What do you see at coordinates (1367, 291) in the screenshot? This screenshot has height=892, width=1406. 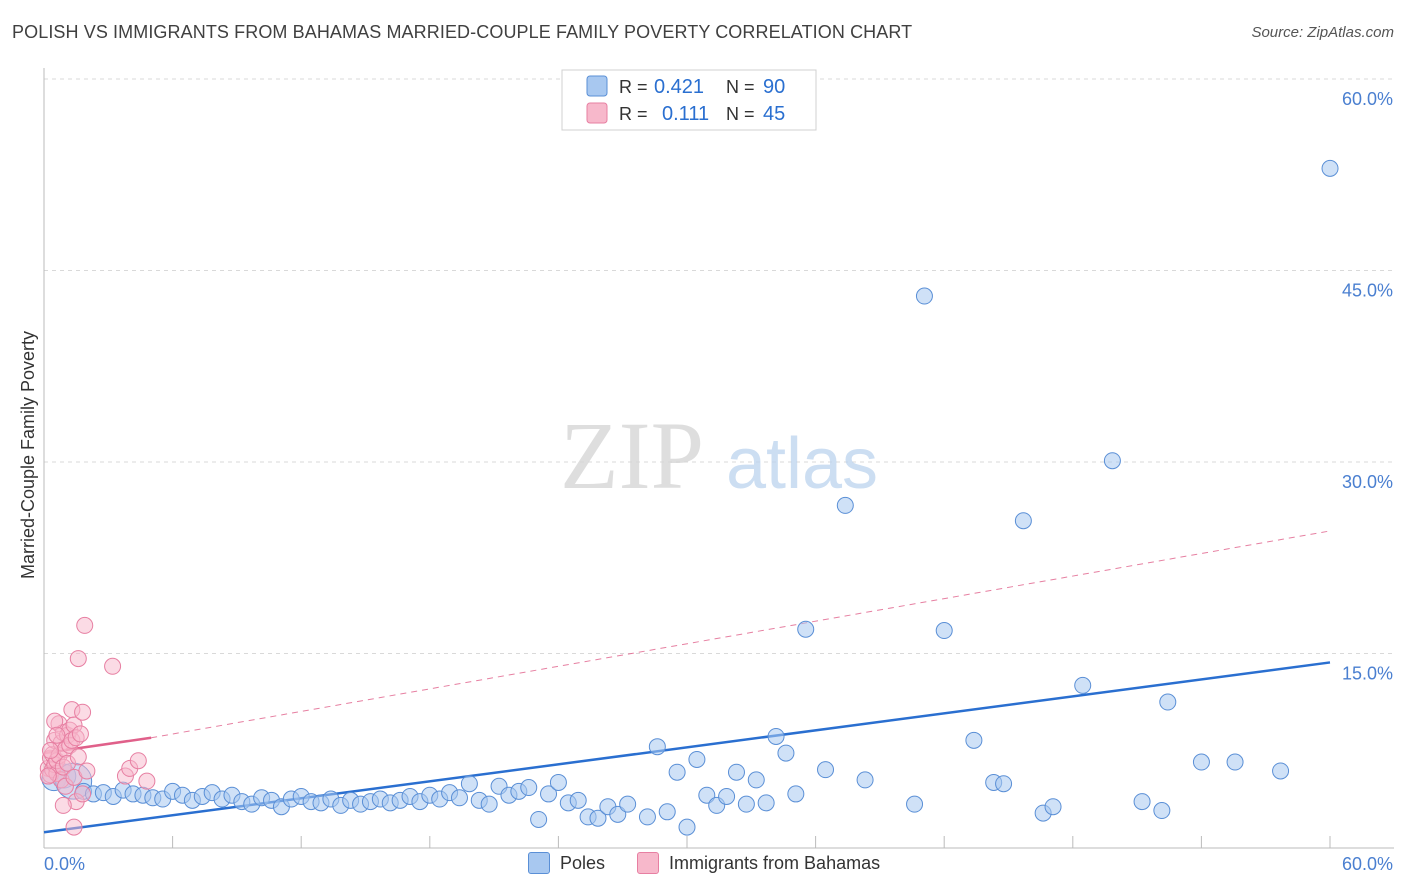 I see `y-tick-label-2: 45.0%` at bounding box center [1367, 291].